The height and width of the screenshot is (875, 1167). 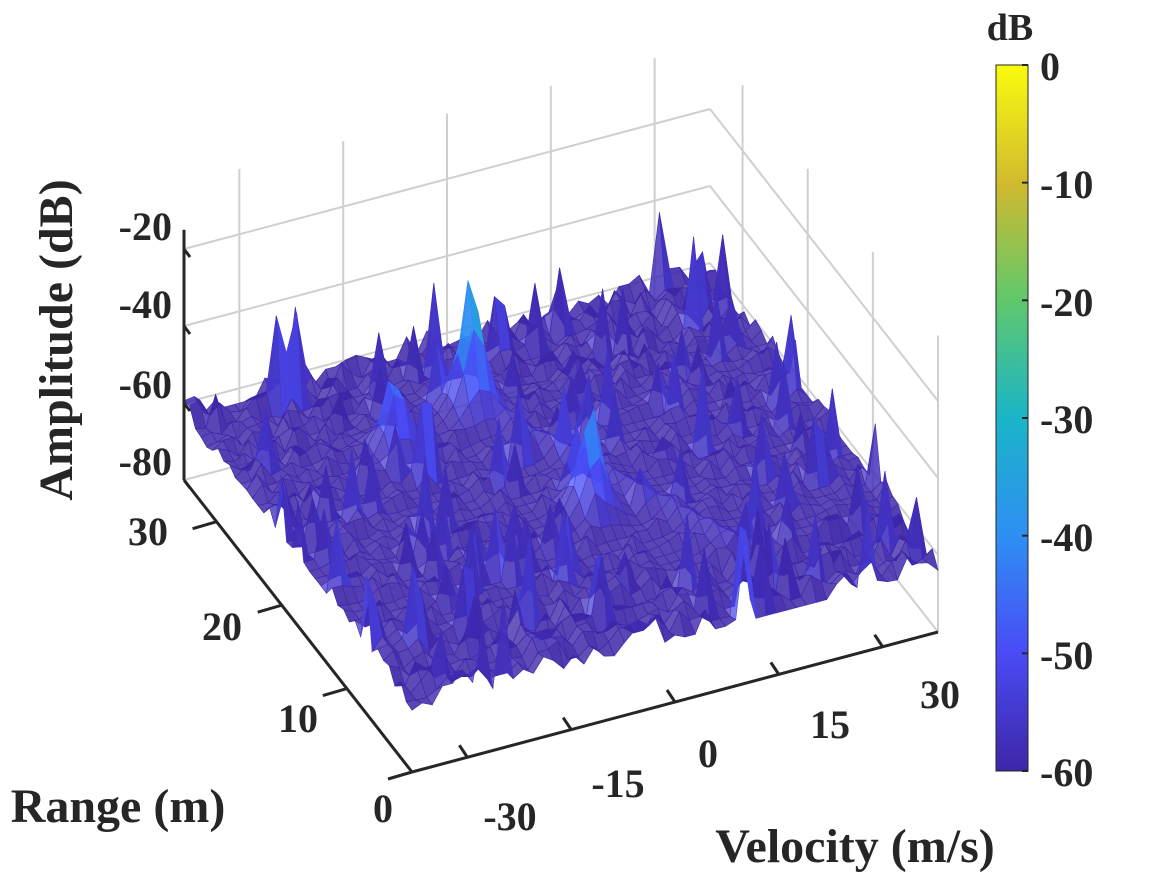 I want to click on y-tick-label: 20, so click(x=222, y=626).